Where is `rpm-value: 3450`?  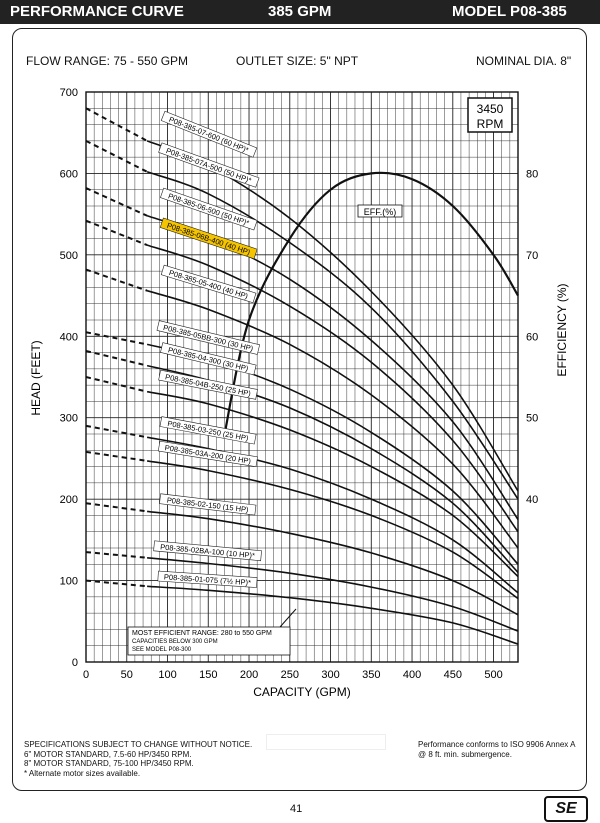 rpm-value: 3450 is located at coordinates (490, 109).